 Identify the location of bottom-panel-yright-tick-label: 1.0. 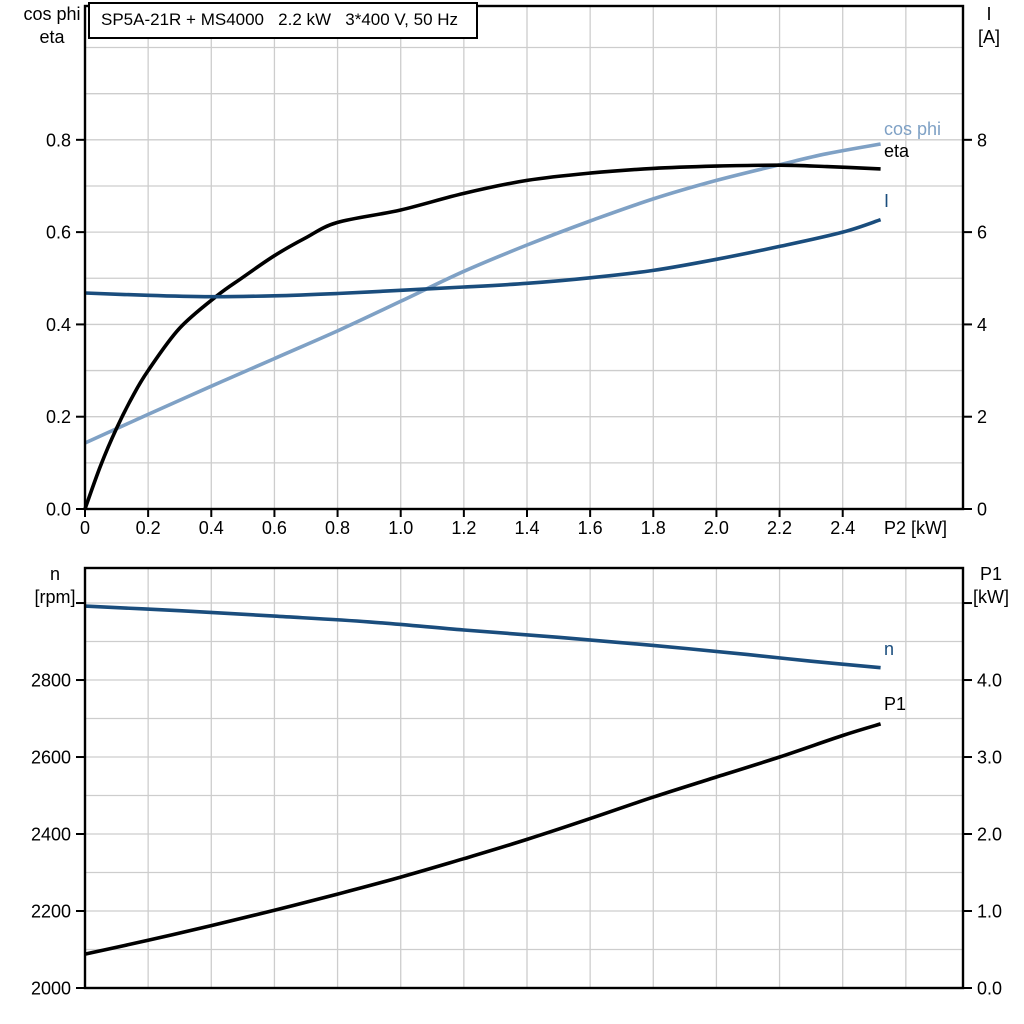
(989, 912).